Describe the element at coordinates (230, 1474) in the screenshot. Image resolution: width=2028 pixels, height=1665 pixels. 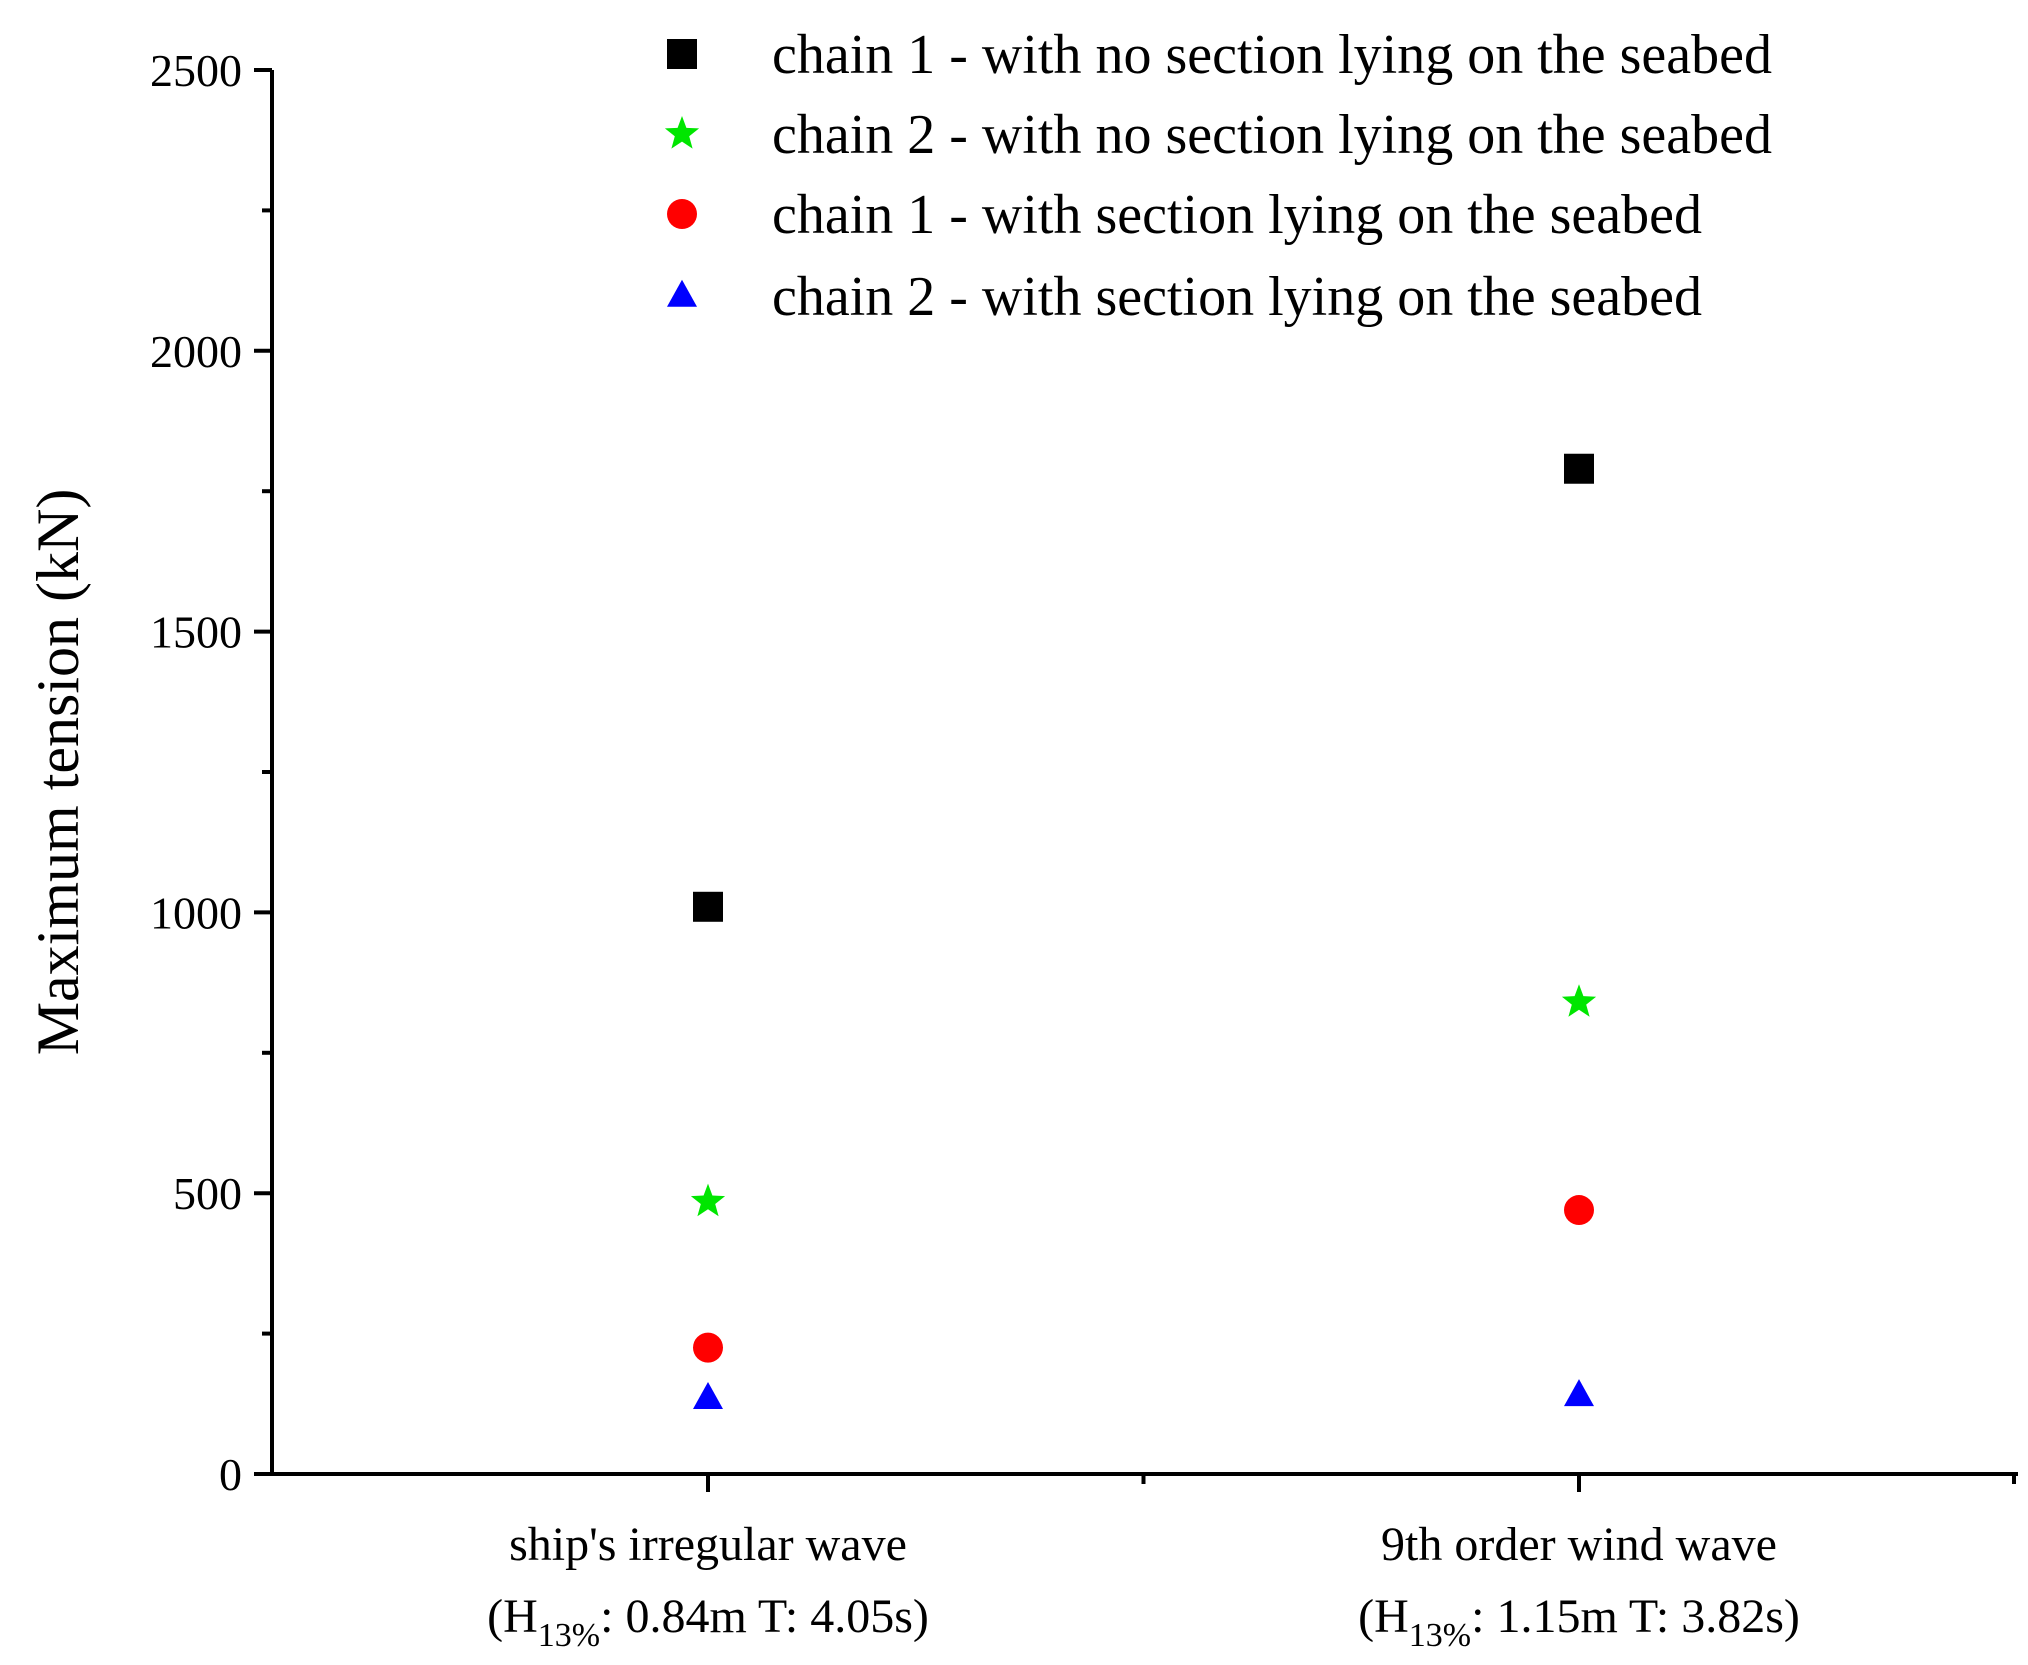
I see `y-tick-label: 0` at that location.